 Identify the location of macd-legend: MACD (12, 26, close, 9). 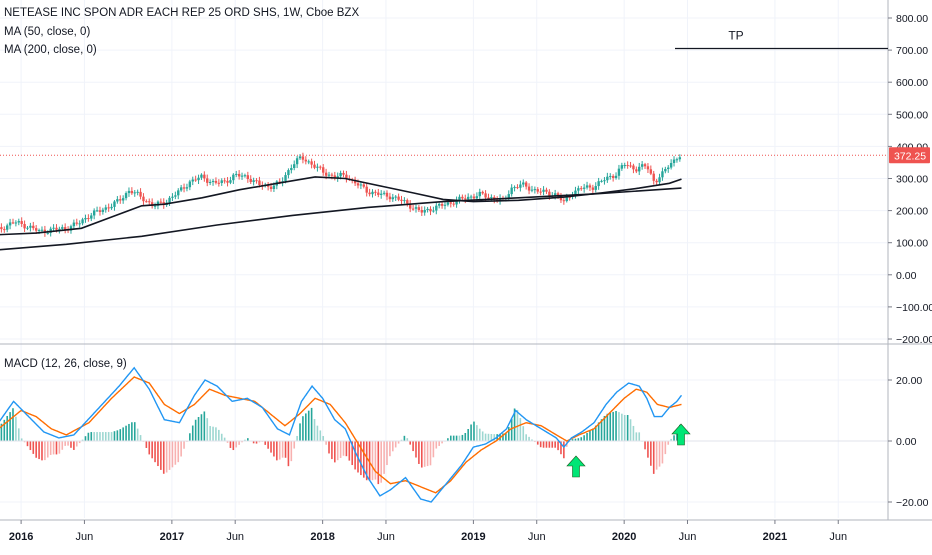
(65, 364).